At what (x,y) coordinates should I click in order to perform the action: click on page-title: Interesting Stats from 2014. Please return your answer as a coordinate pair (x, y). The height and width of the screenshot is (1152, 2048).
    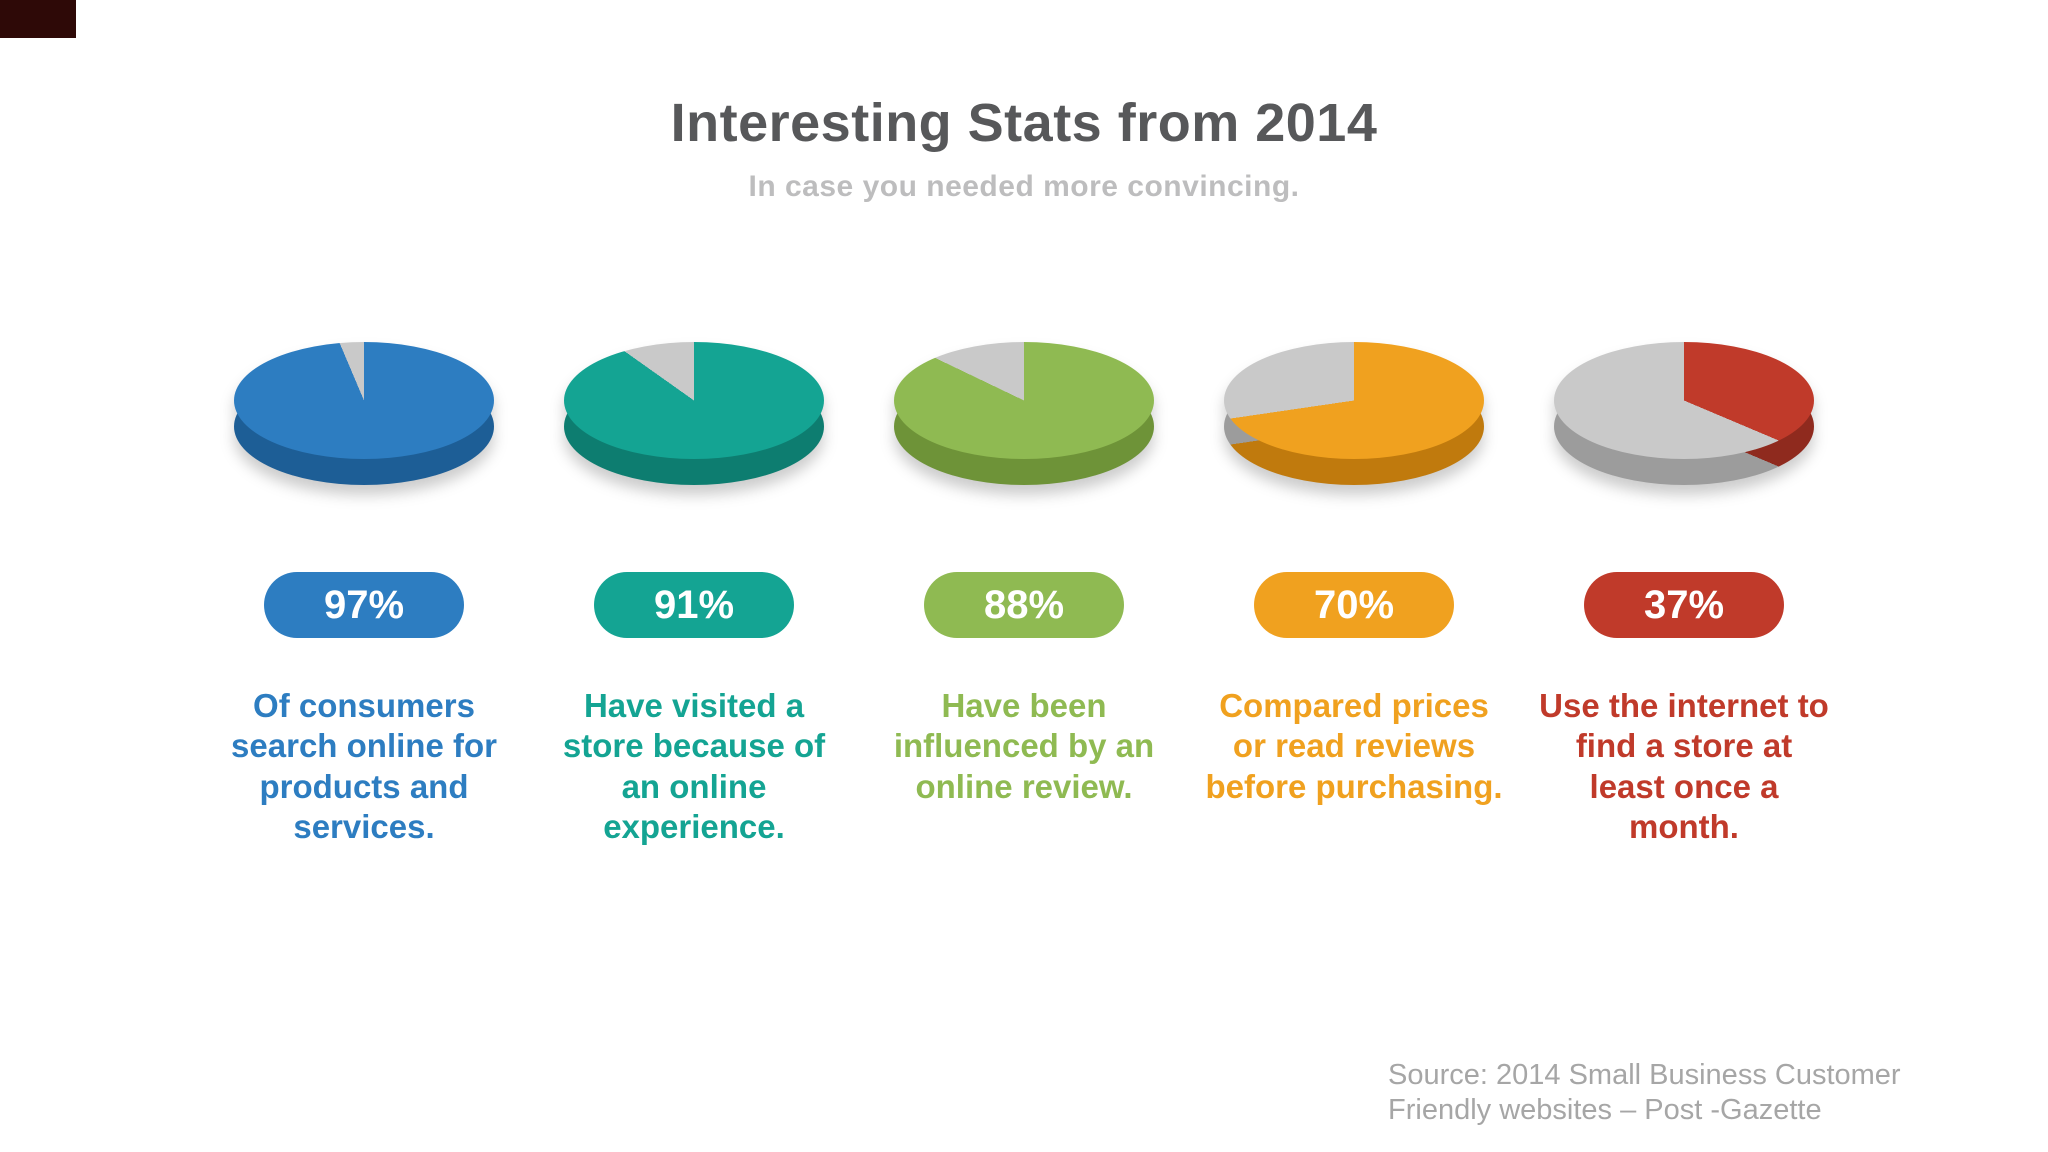
    Looking at the image, I should click on (1024, 123).